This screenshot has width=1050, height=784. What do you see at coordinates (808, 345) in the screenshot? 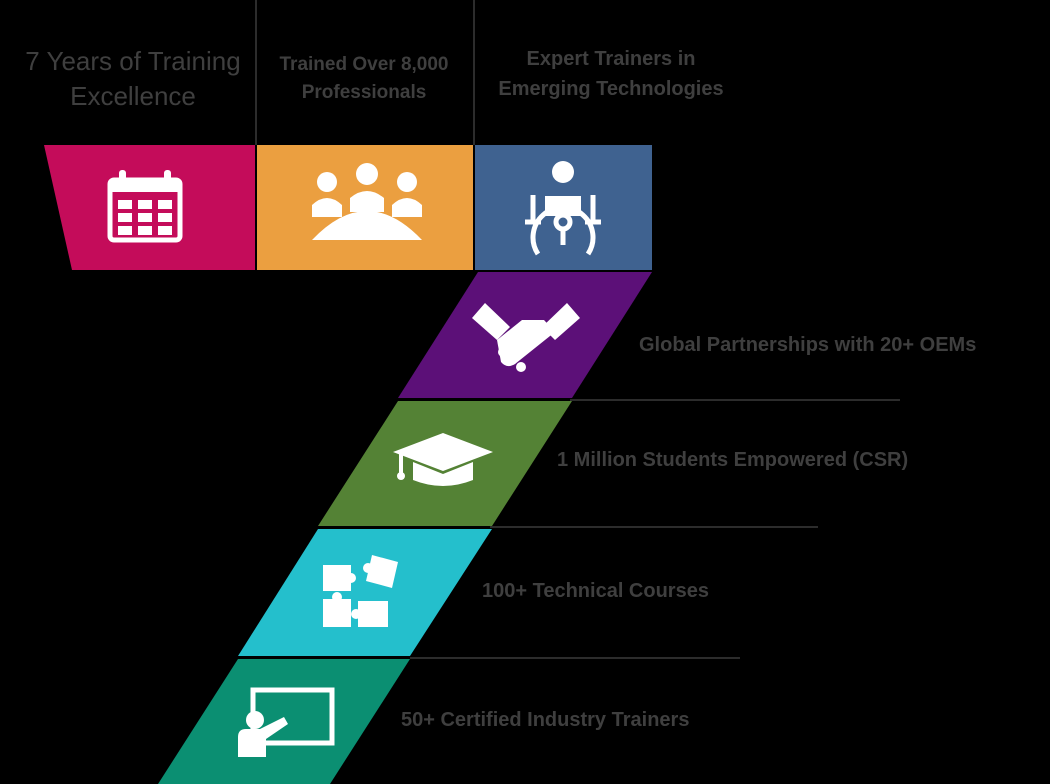
I see `row-label-partnerships: Global Partnerships with 20+ OEMs` at bounding box center [808, 345].